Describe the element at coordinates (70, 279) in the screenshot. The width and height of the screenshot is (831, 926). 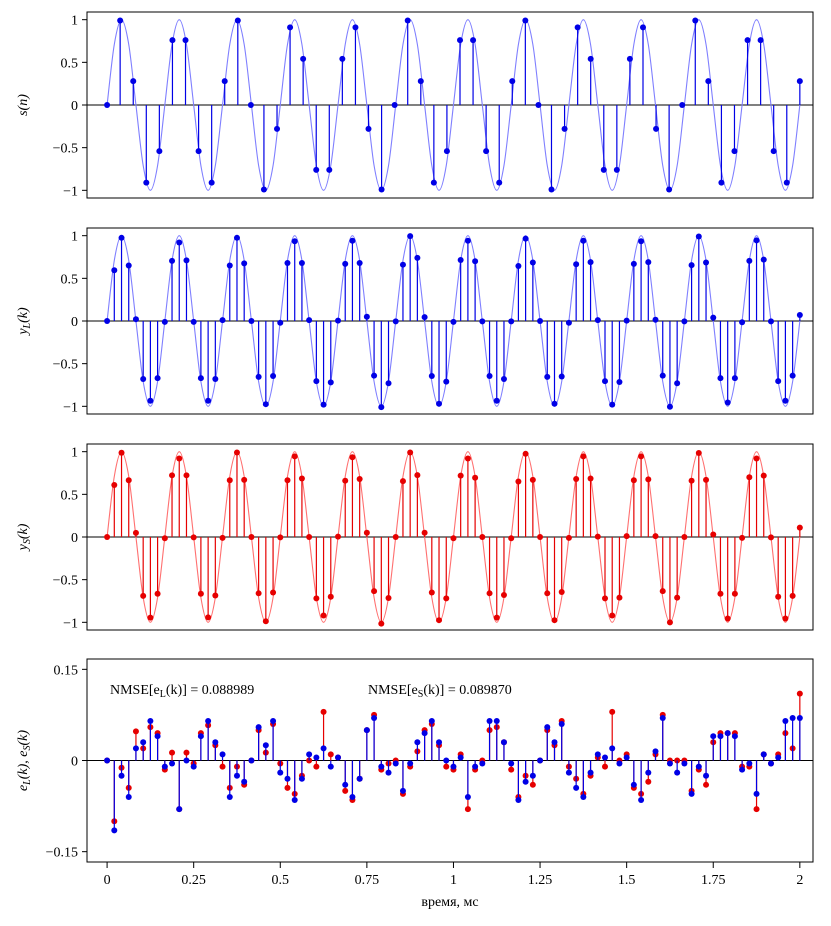
I see `y-tick-label: 0.5` at that location.